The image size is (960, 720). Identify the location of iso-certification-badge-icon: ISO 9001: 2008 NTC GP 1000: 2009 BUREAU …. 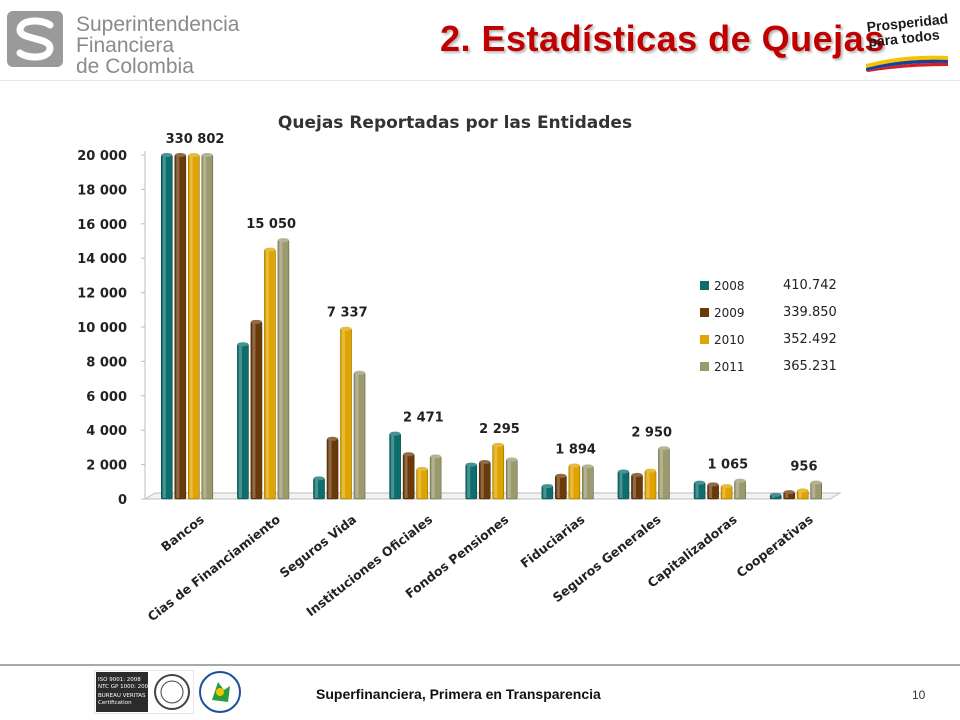
(144, 692).